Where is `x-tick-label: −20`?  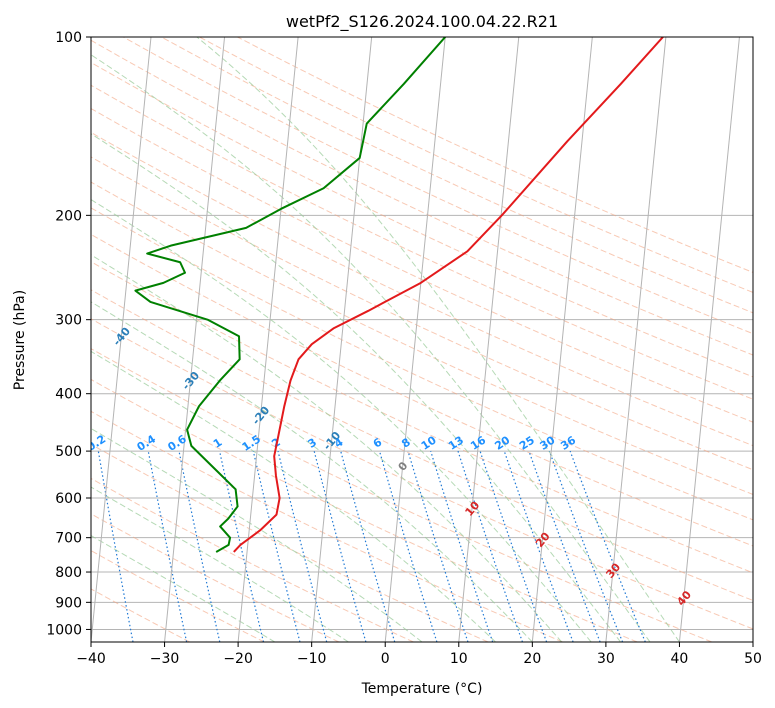
x-tick-label: −20 is located at coordinates (238, 659).